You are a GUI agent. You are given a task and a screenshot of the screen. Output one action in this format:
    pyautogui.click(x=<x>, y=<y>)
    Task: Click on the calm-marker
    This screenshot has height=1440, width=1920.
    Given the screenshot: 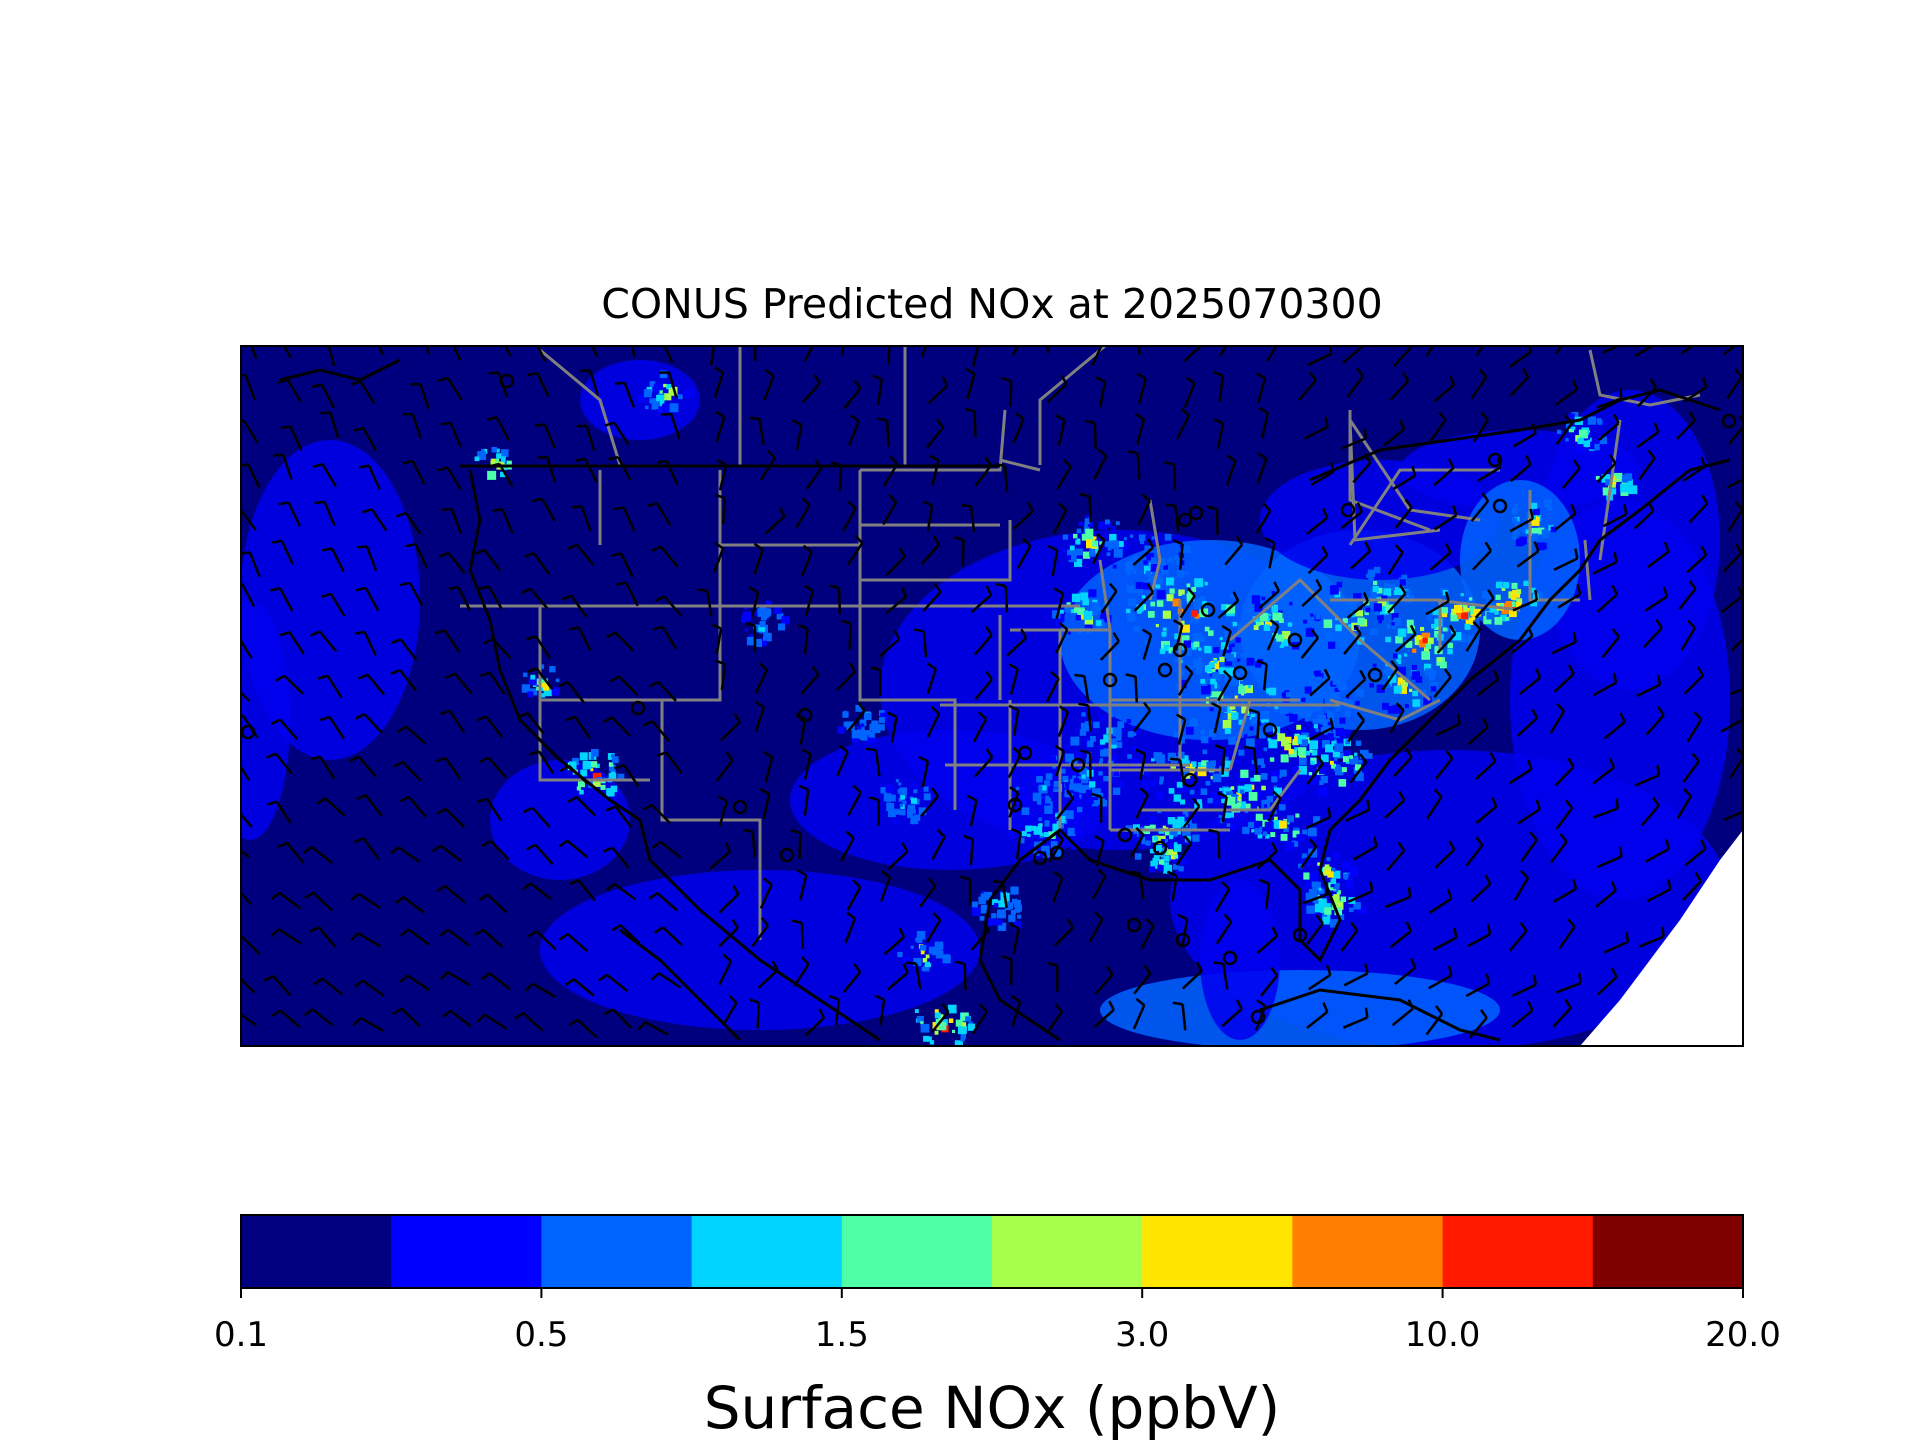 What is the action you would take?
    pyautogui.click(x=1025, y=753)
    